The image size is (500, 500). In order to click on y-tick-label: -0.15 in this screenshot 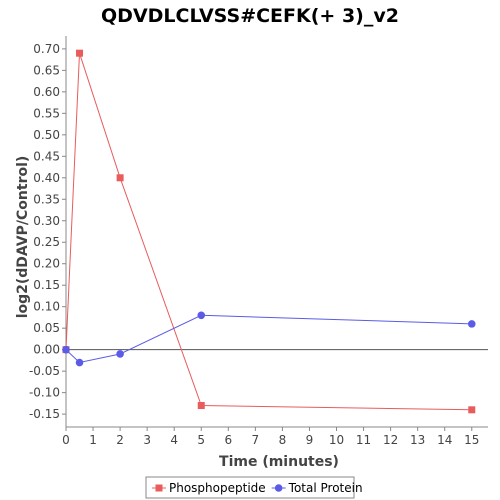, I will do `click(44, 414)`.